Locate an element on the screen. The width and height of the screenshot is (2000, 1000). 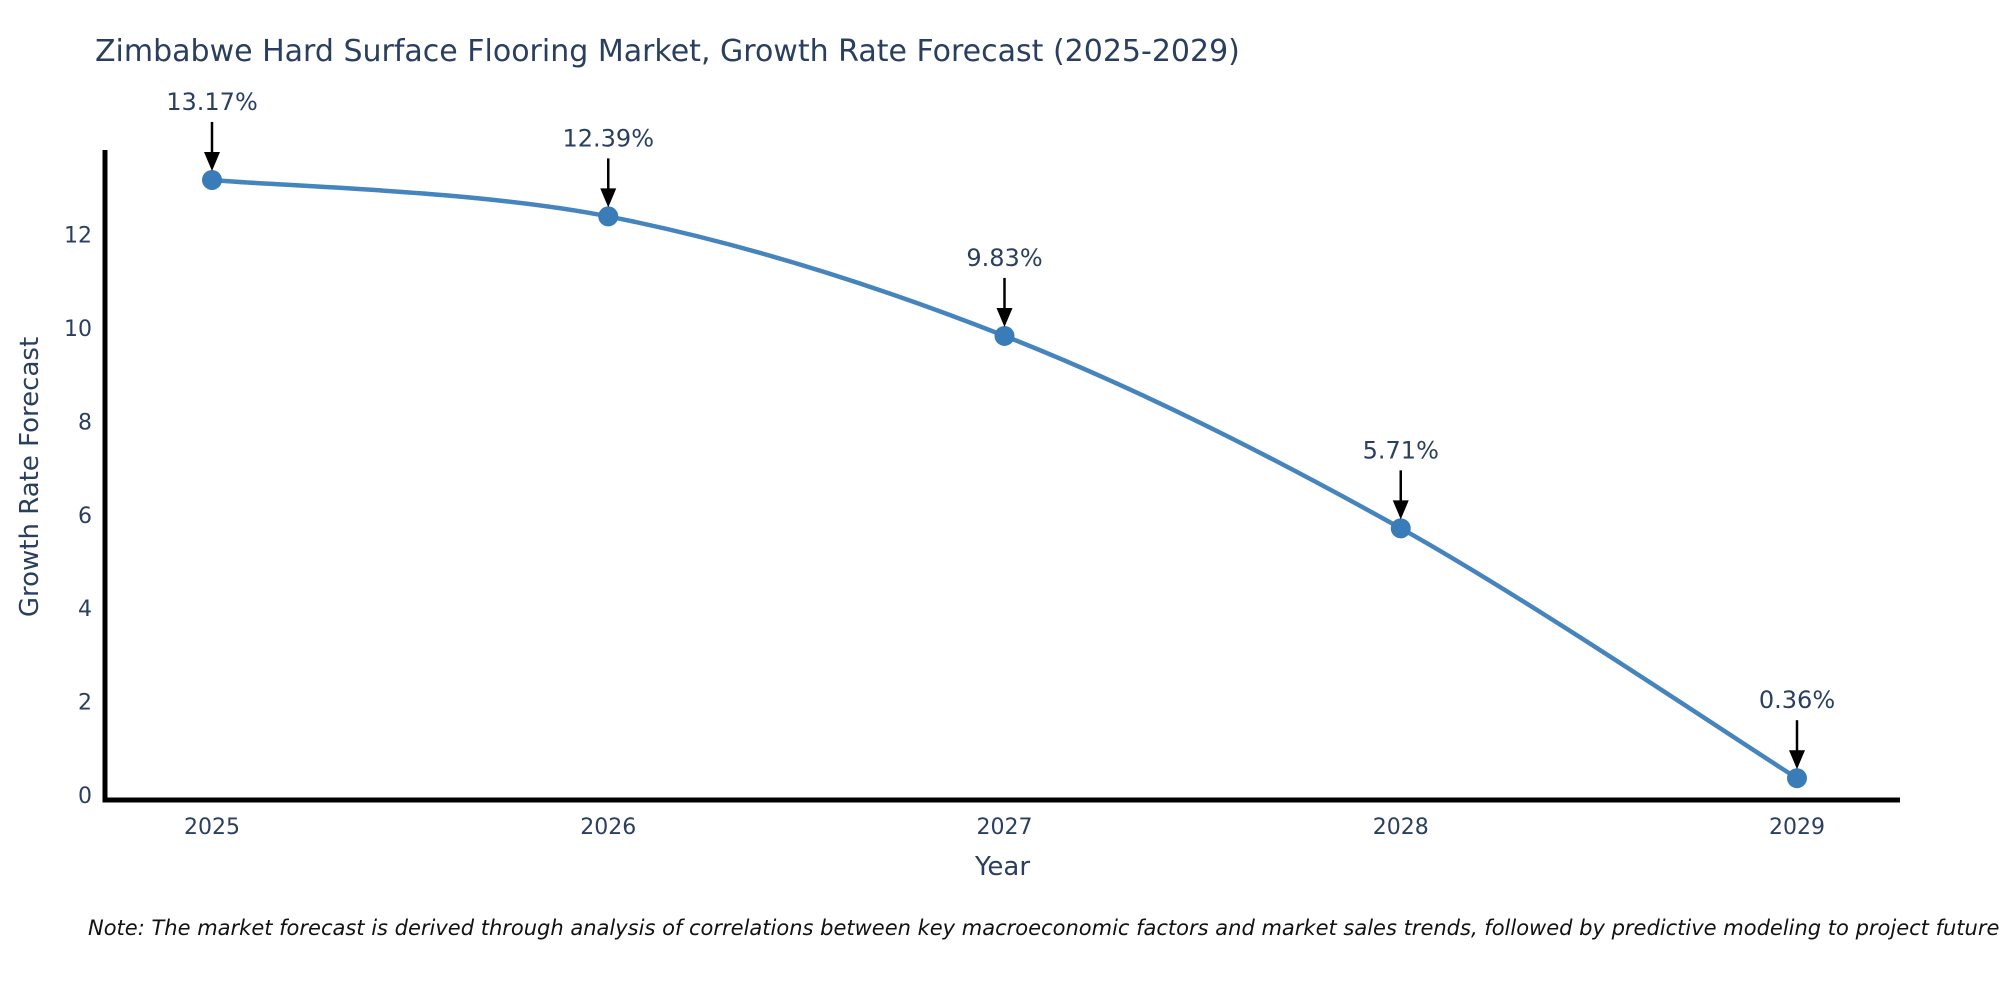
annotation-label: 5.71% is located at coordinates (1401, 450).